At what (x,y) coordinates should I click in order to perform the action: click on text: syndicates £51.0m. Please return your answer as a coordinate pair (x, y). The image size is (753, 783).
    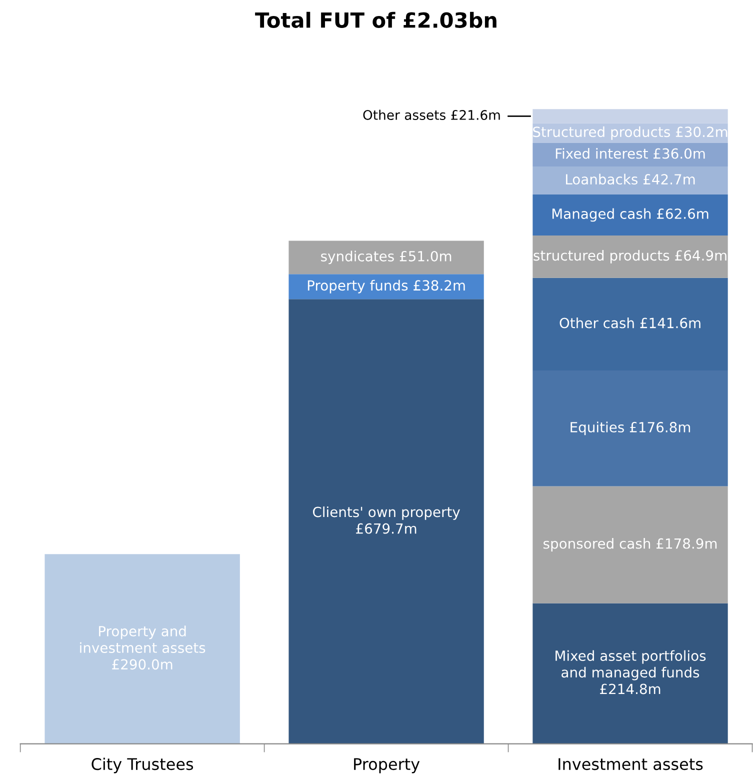
    Looking at the image, I should click on (386, 257).